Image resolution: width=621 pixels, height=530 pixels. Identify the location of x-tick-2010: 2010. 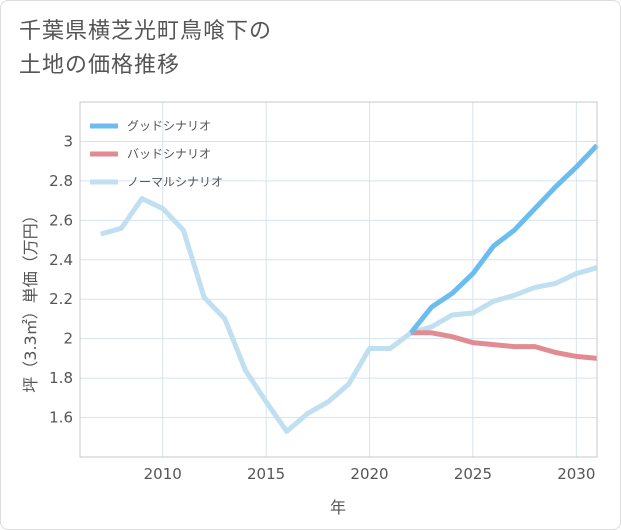
(163, 474).